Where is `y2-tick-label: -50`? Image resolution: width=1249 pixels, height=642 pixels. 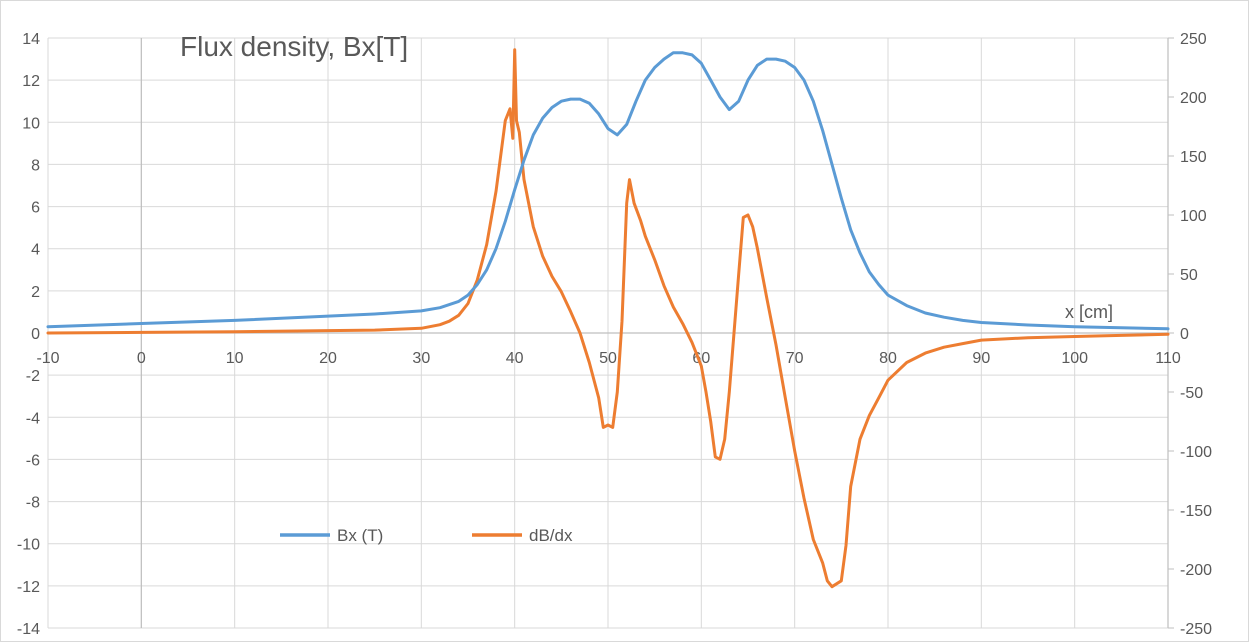 y2-tick-label: -50 is located at coordinates (1191, 393).